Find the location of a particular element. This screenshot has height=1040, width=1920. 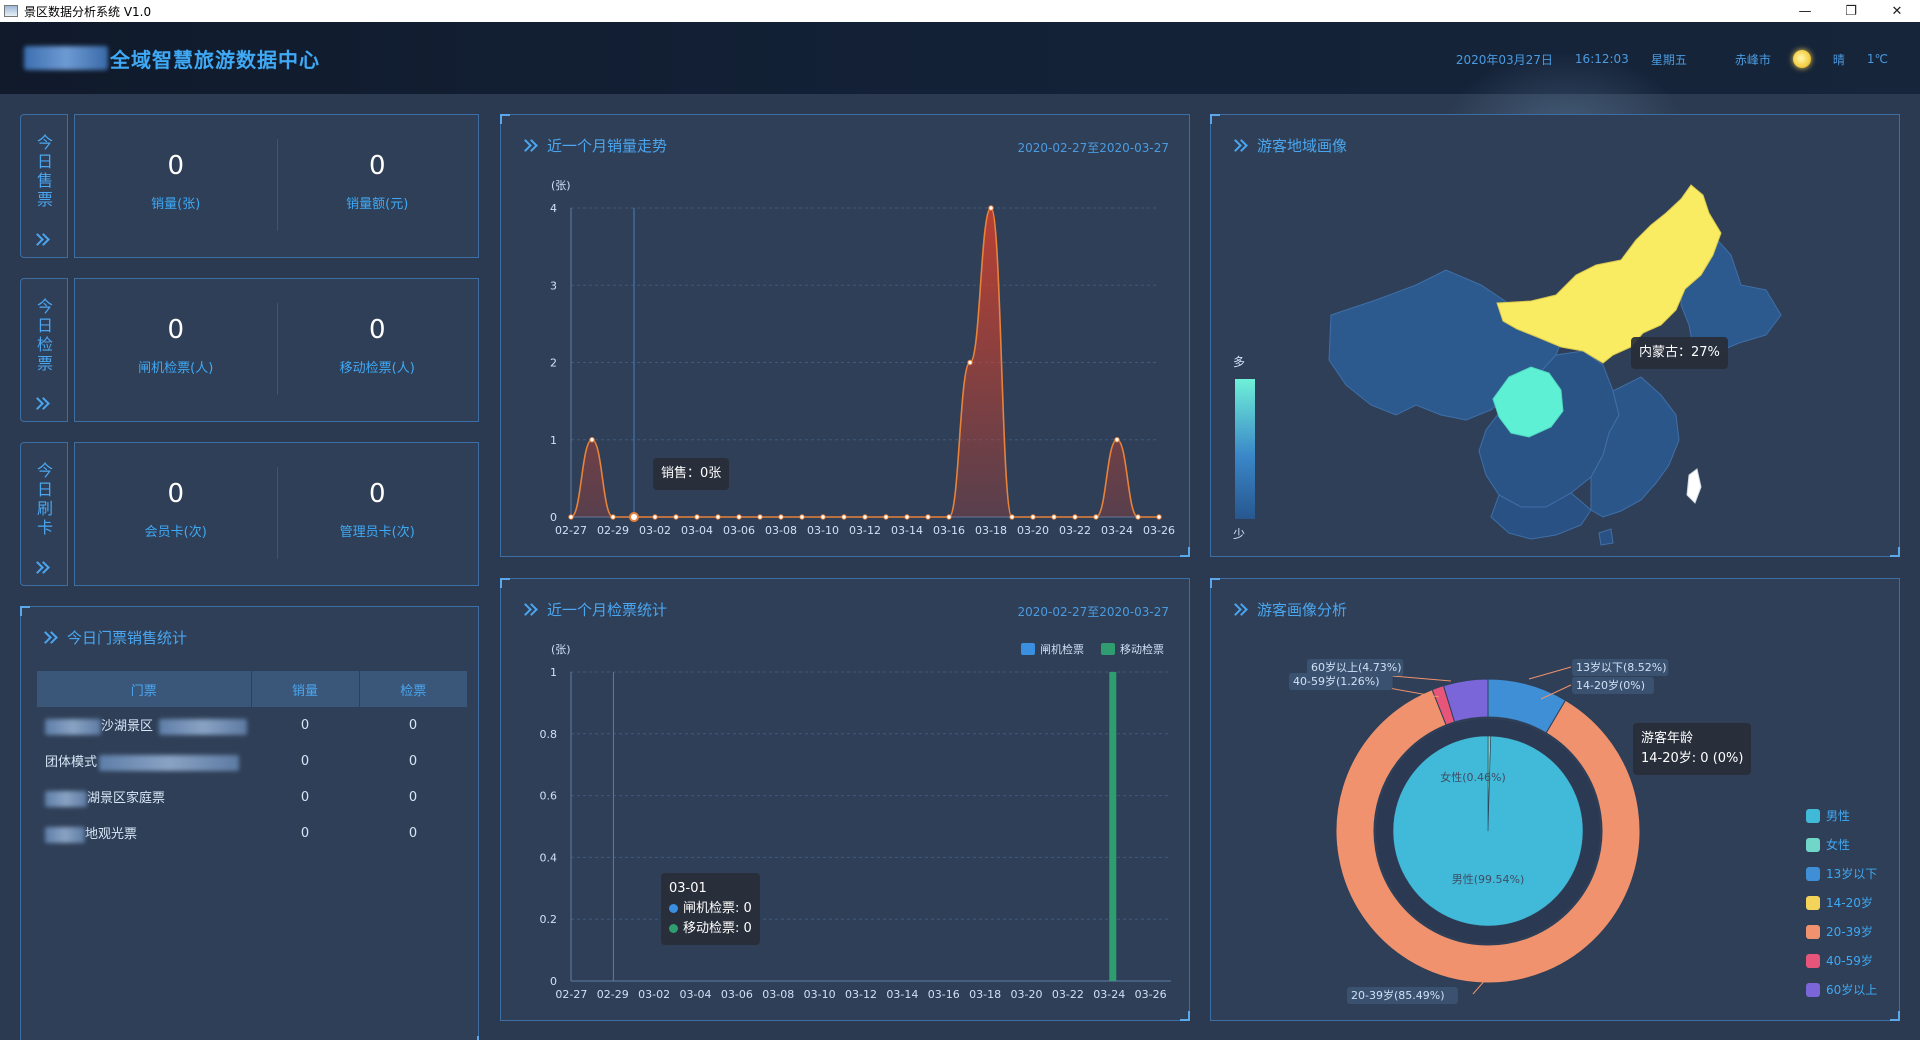

table-row: 沙湖景区 0 0 is located at coordinates (252, 725).